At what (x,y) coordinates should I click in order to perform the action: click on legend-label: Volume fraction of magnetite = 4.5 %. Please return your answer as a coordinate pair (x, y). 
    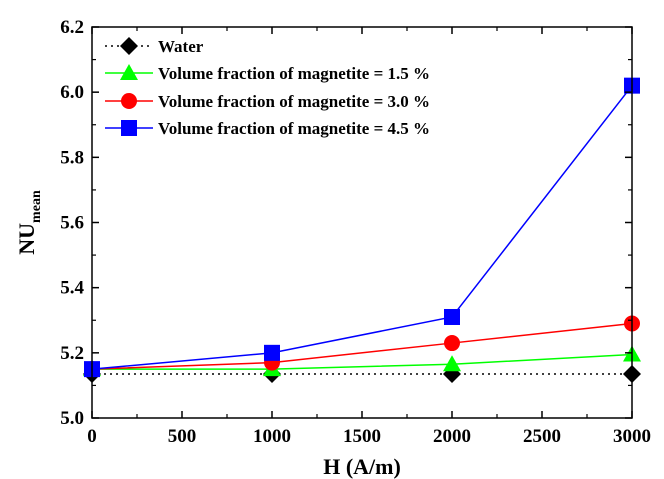
    Looking at the image, I should click on (294, 128).